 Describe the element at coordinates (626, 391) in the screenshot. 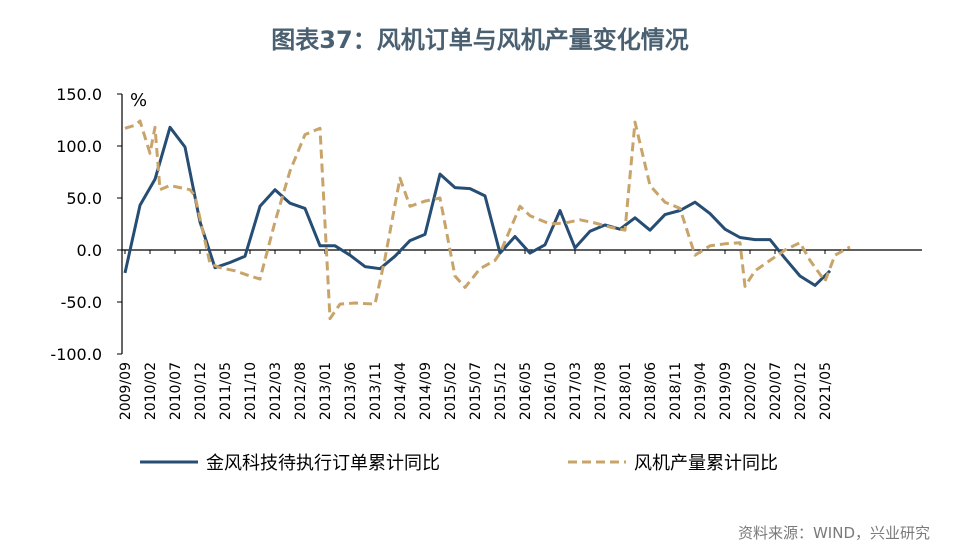

I see `x-tick-label: 2018/01` at that location.